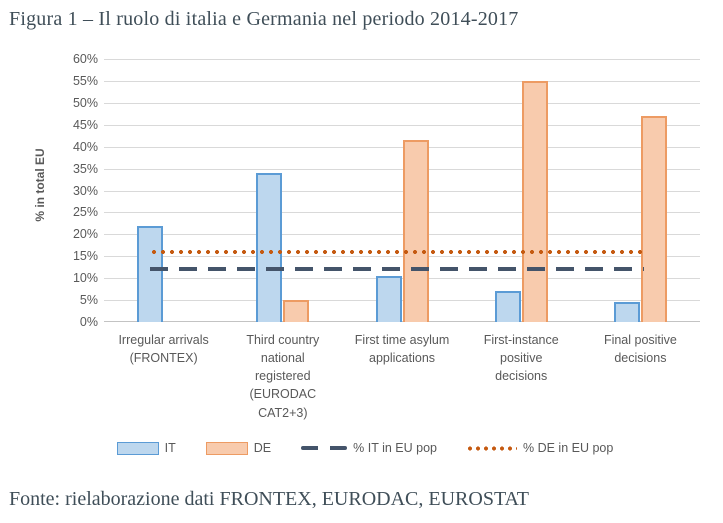  Describe the element at coordinates (88, 300) in the screenshot. I see `y-tick-label: 5%` at that location.